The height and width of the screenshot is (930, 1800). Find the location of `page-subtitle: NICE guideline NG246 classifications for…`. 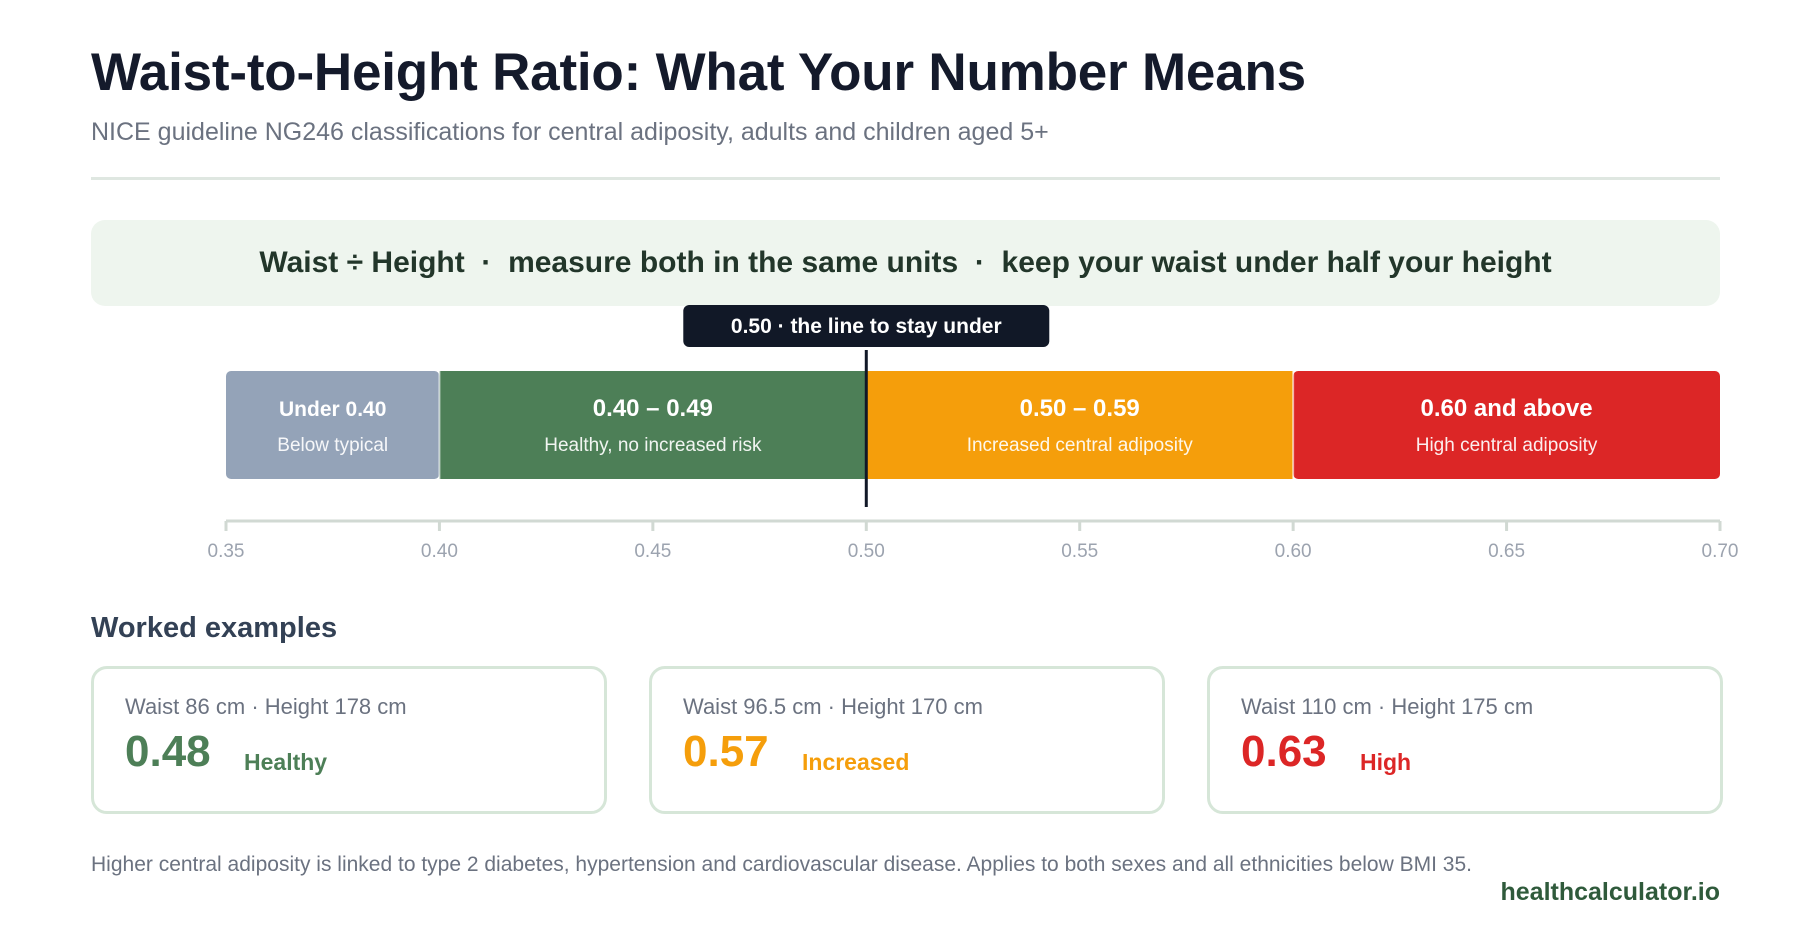

page-subtitle: NICE guideline NG246 classifications for… is located at coordinates (570, 132).